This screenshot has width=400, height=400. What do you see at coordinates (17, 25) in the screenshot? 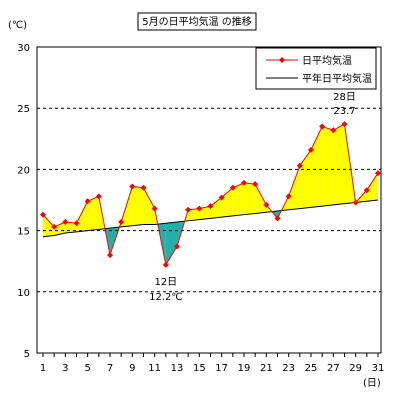
I see `y-axis-unit-label: (℃)` at bounding box center [17, 25].